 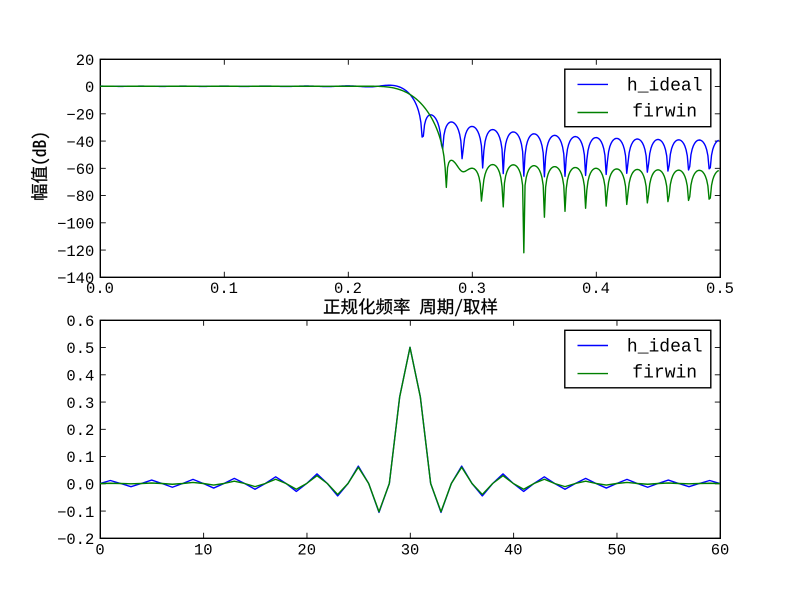 What do you see at coordinates (80, 322) in the screenshot?
I see `svg-text: 0.6` at bounding box center [80, 322].